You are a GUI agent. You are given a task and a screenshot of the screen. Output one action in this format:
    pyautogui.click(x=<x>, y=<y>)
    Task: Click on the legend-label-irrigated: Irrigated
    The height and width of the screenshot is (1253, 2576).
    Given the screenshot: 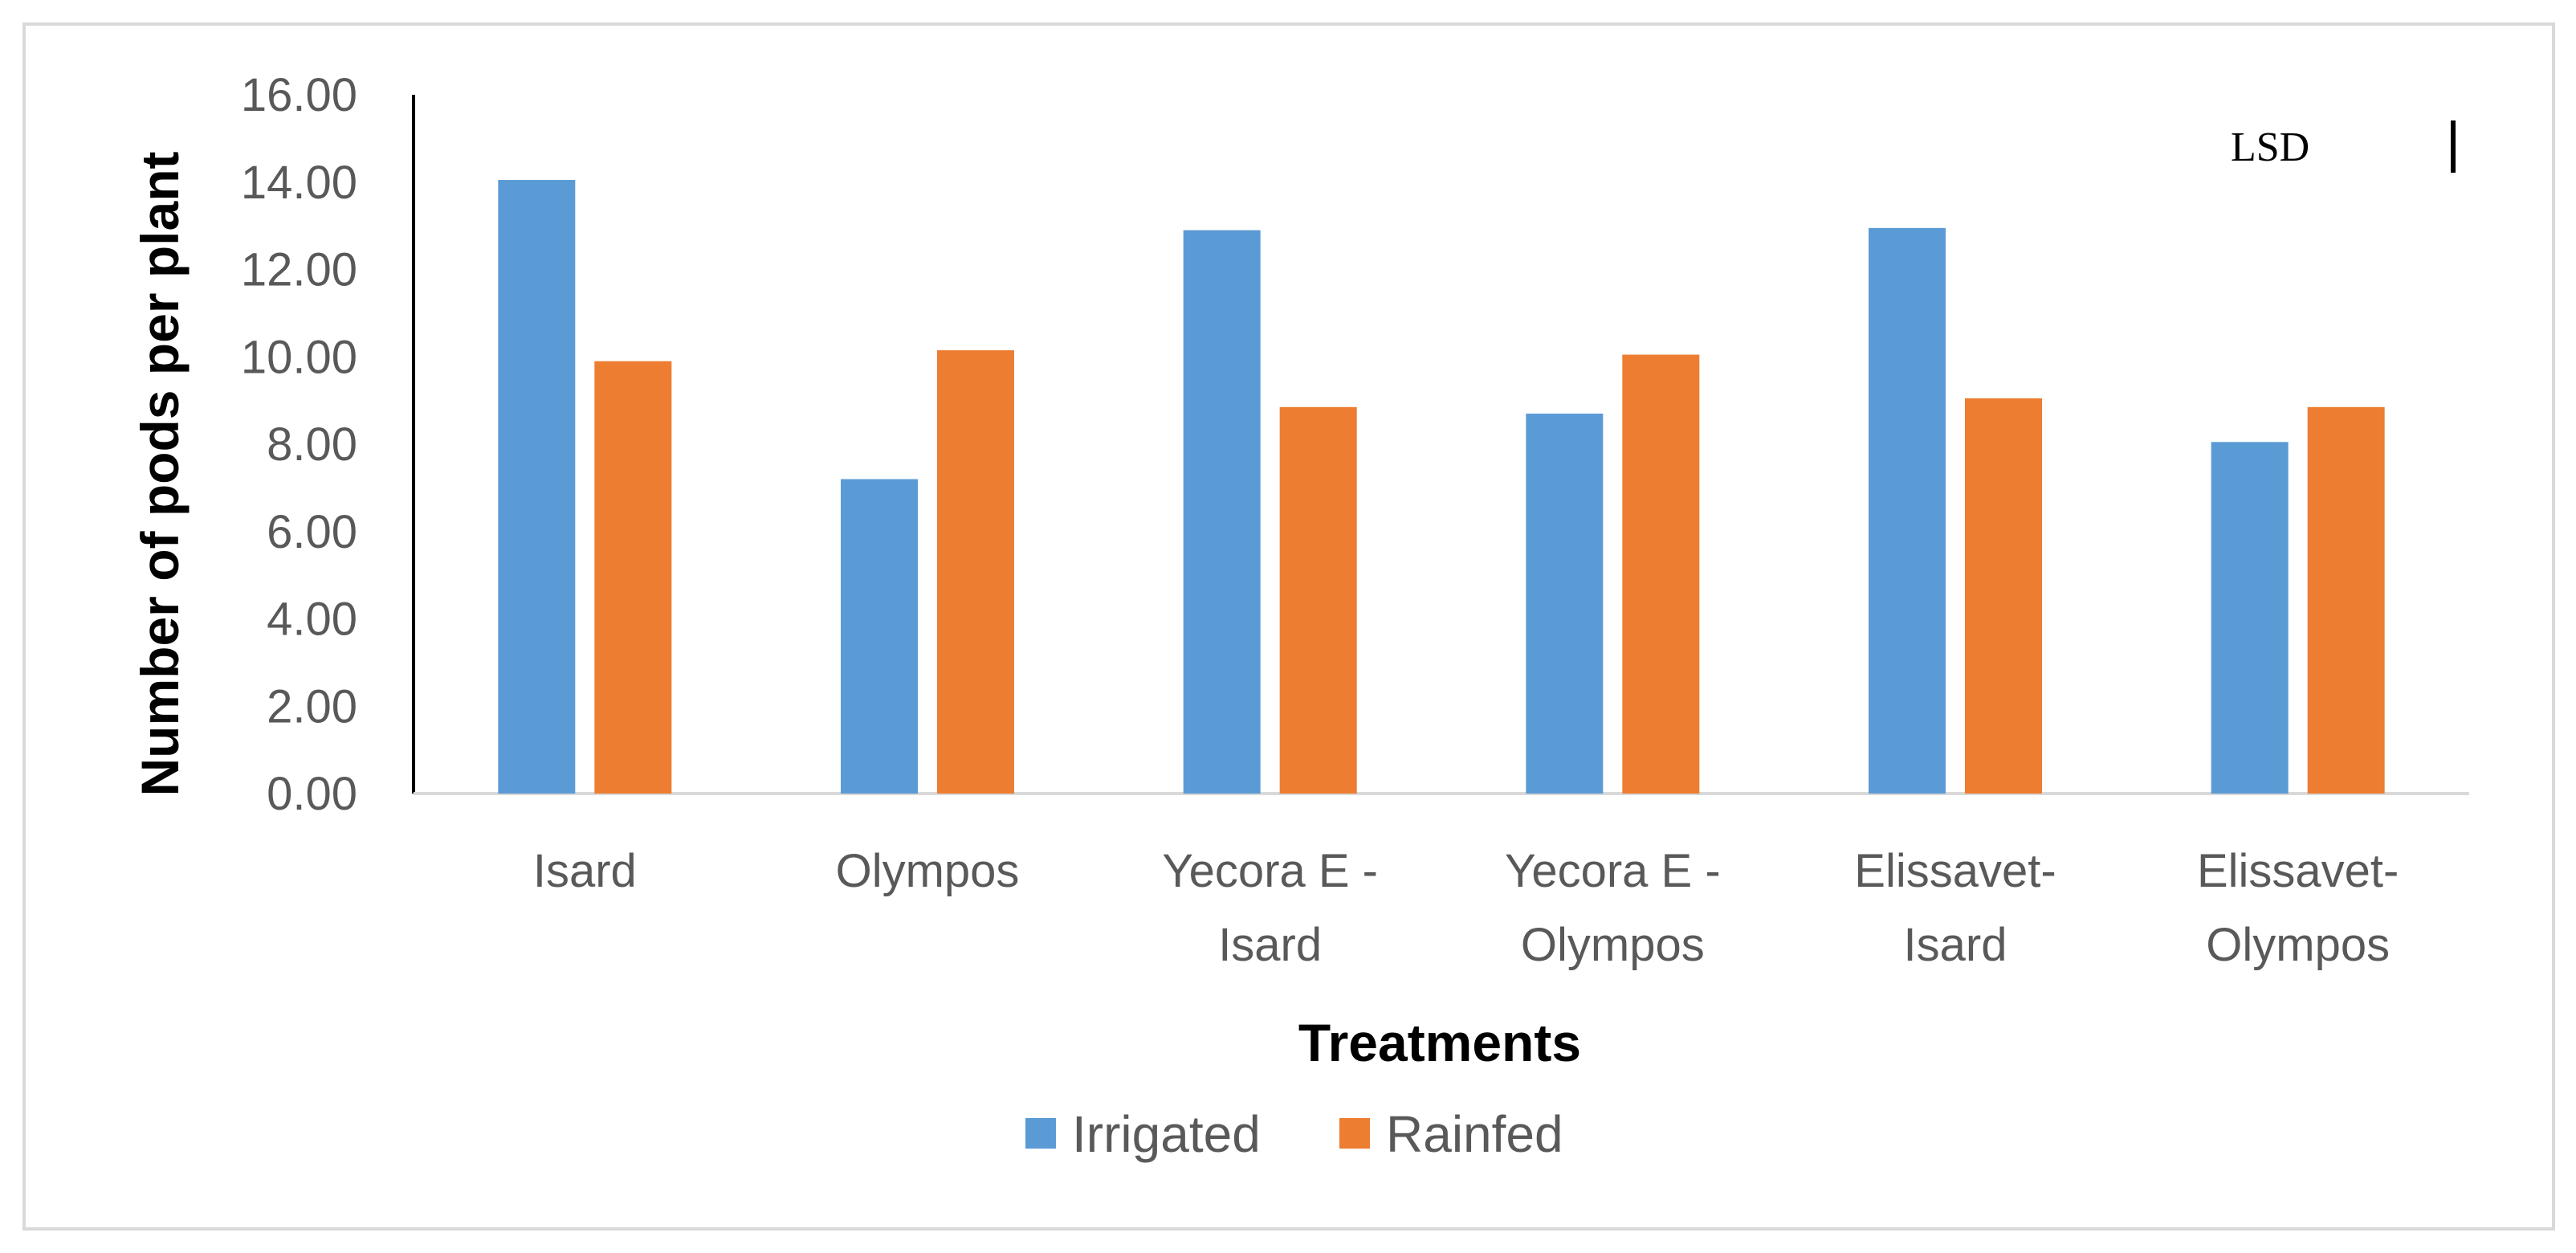 What is the action you would take?
    pyautogui.click(x=1166, y=1134)
    